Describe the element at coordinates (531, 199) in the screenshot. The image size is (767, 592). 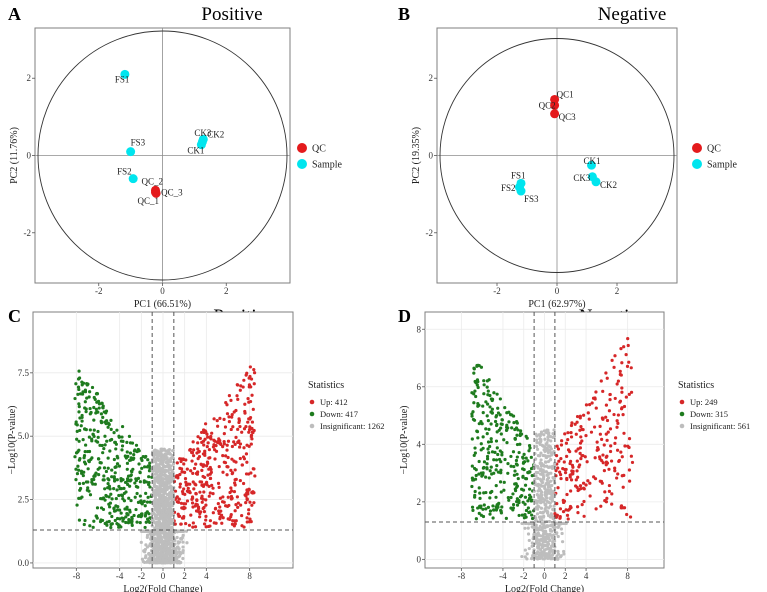
I see `point-label: FS3` at that location.